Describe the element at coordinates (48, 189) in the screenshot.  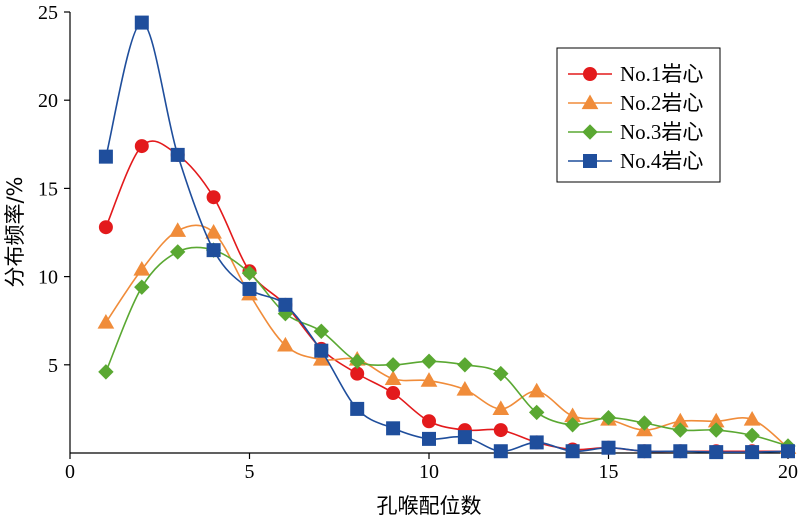
I see `y-tick-label: 15` at that location.